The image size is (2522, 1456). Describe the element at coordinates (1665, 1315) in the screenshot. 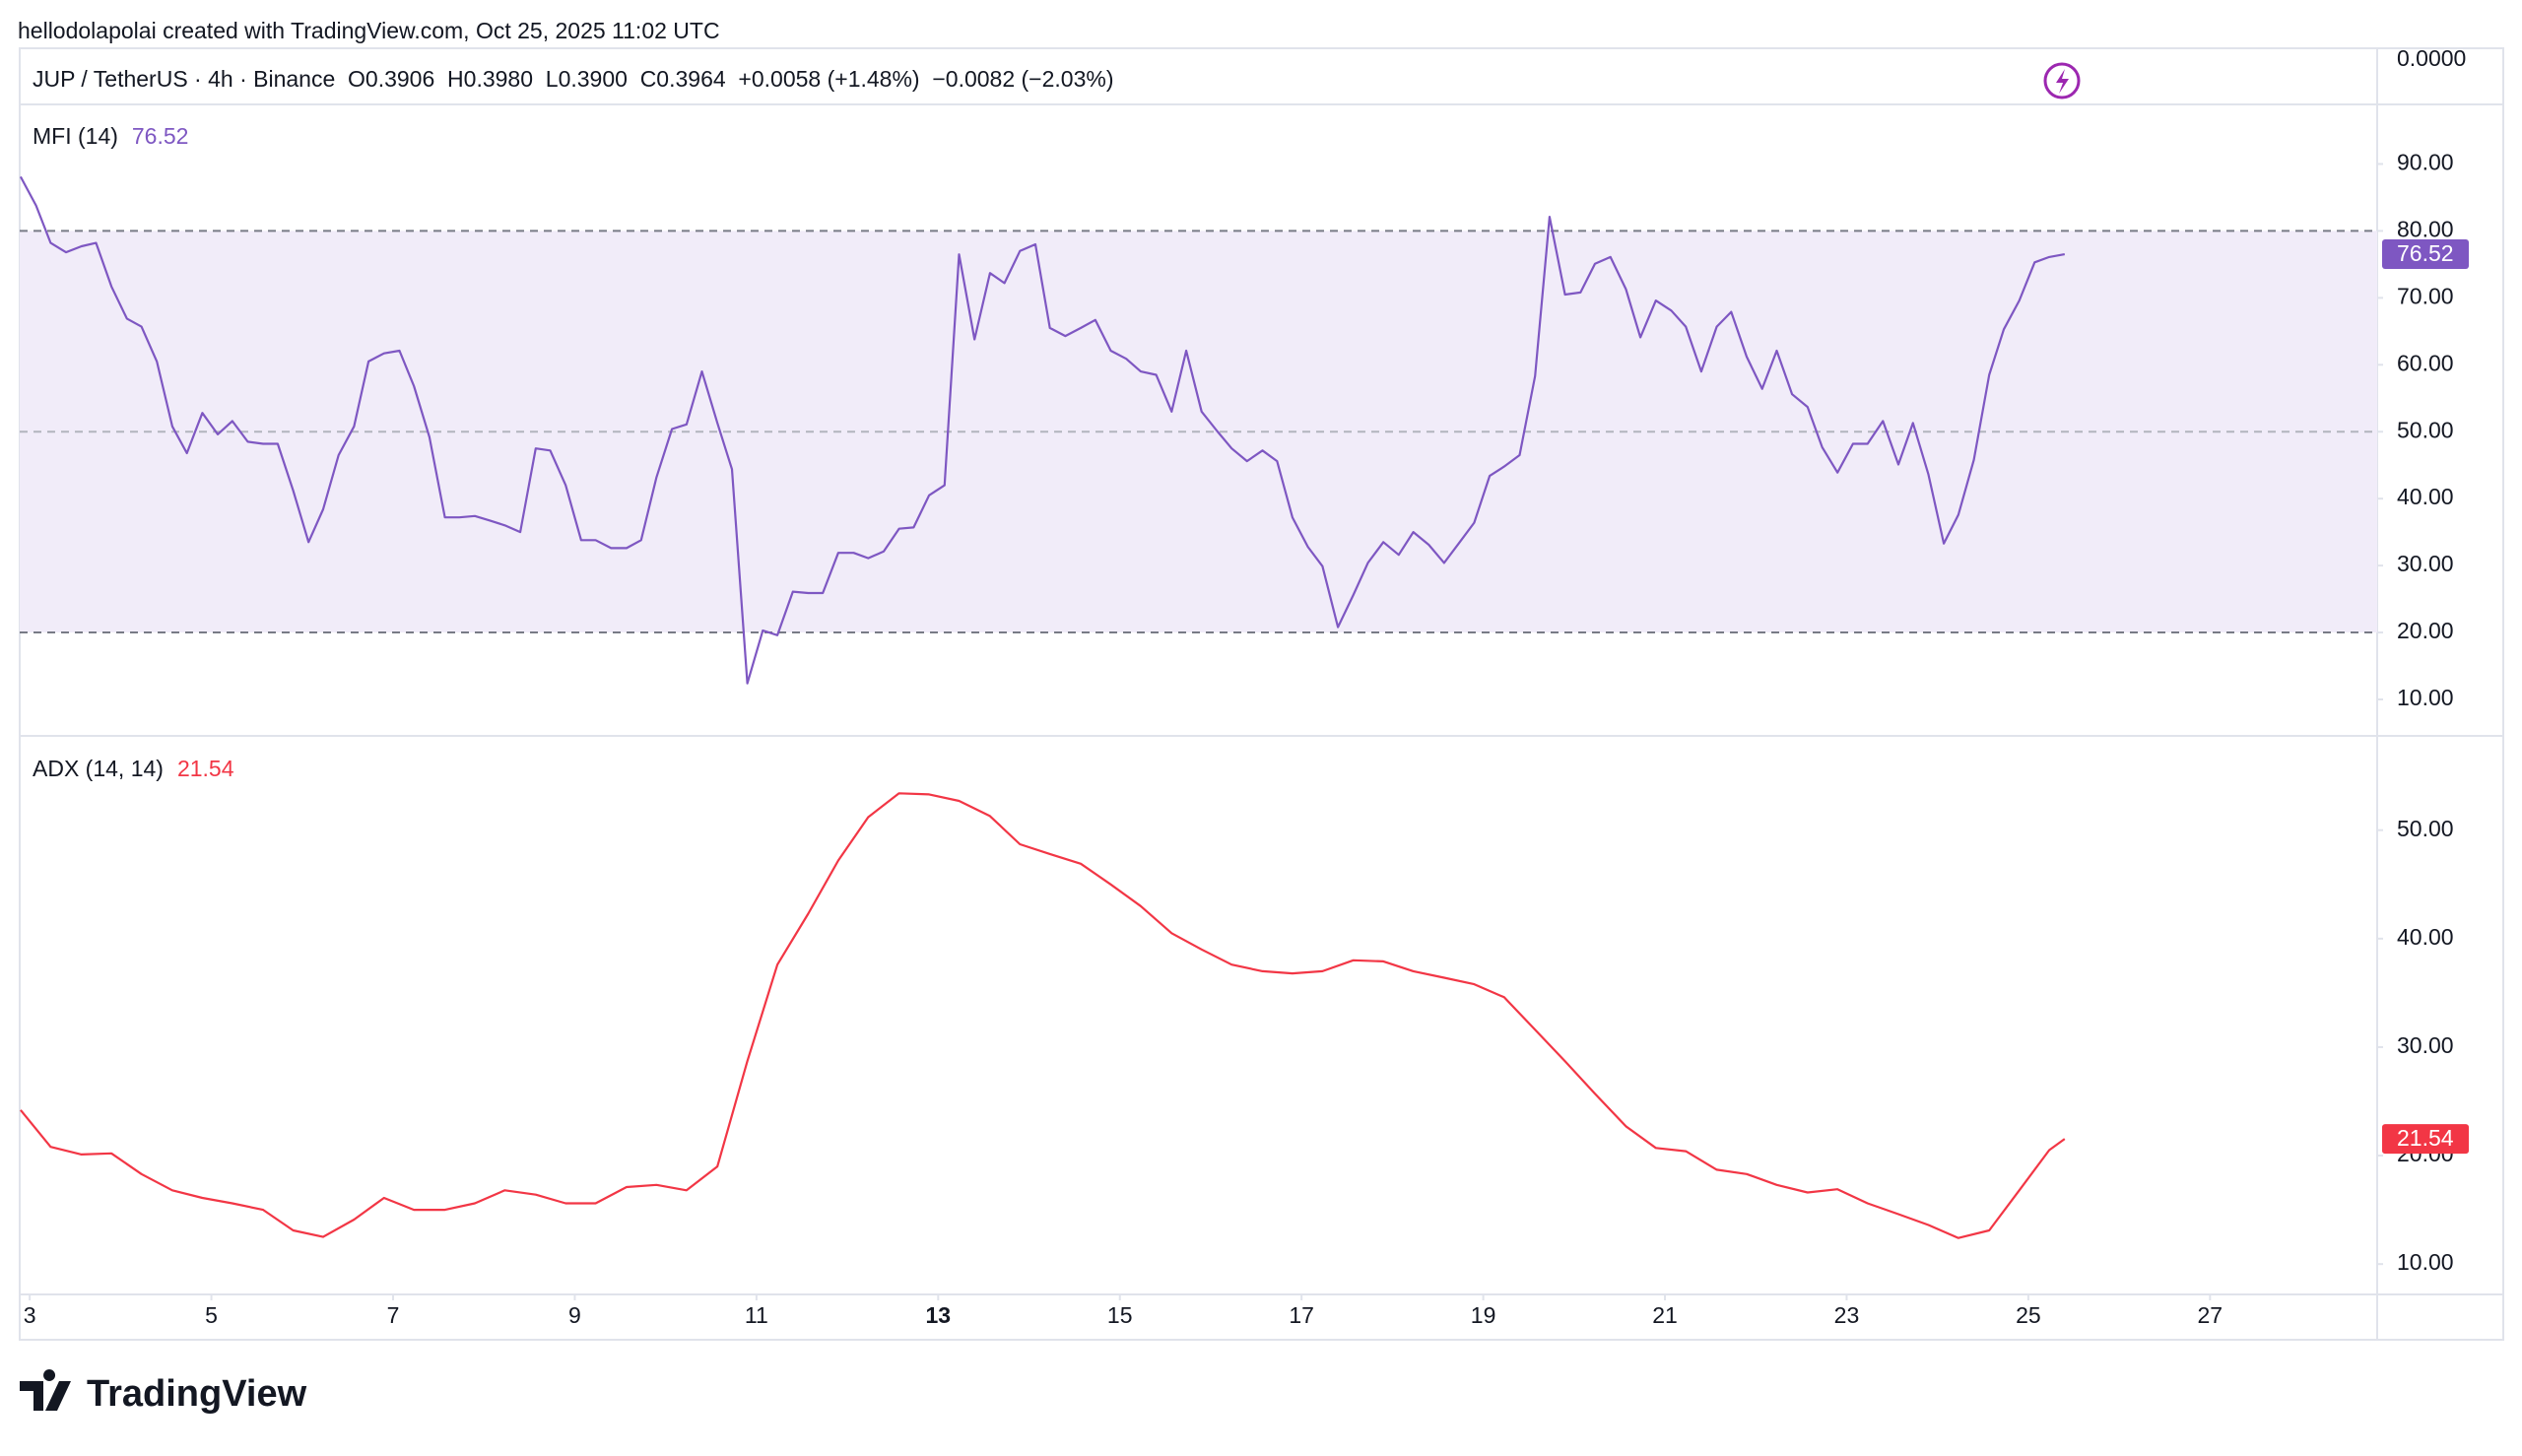

I see `x-tick-label: 21` at that location.